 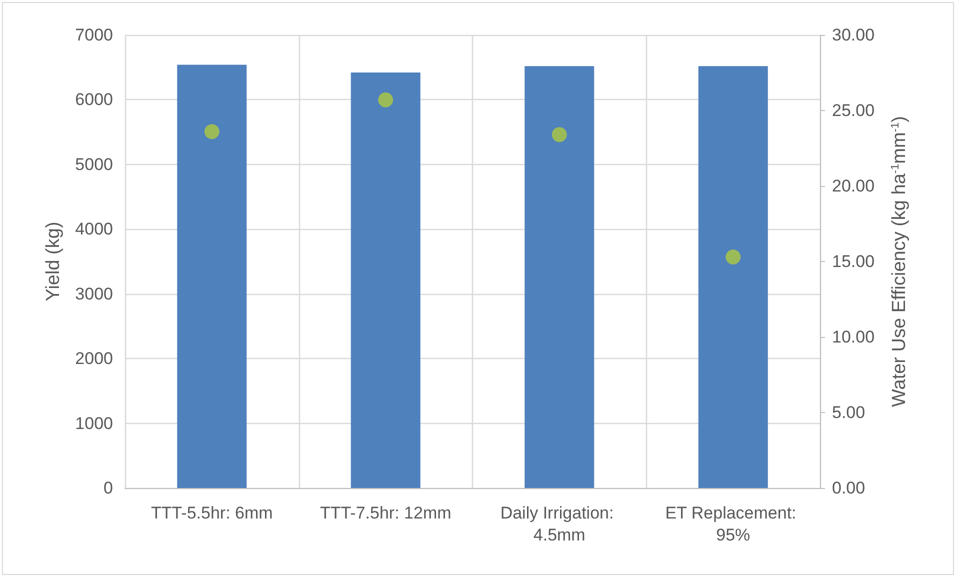 I want to click on y-tick-label: 2000, so click(x=94, y=358).